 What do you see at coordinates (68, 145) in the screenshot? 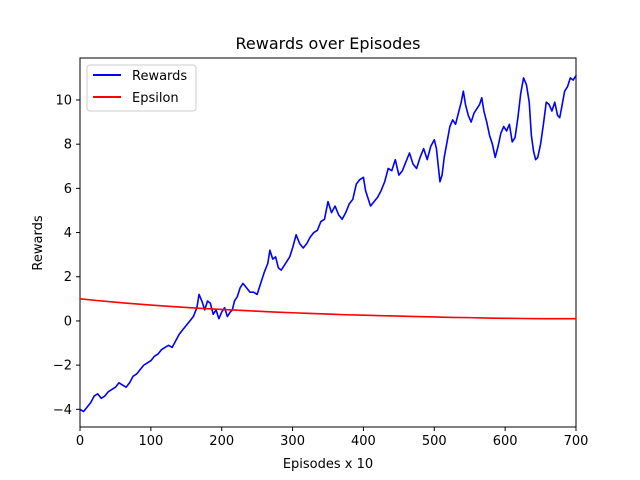
I see `y-tick-label: 8` at bounding box center [68, 145].